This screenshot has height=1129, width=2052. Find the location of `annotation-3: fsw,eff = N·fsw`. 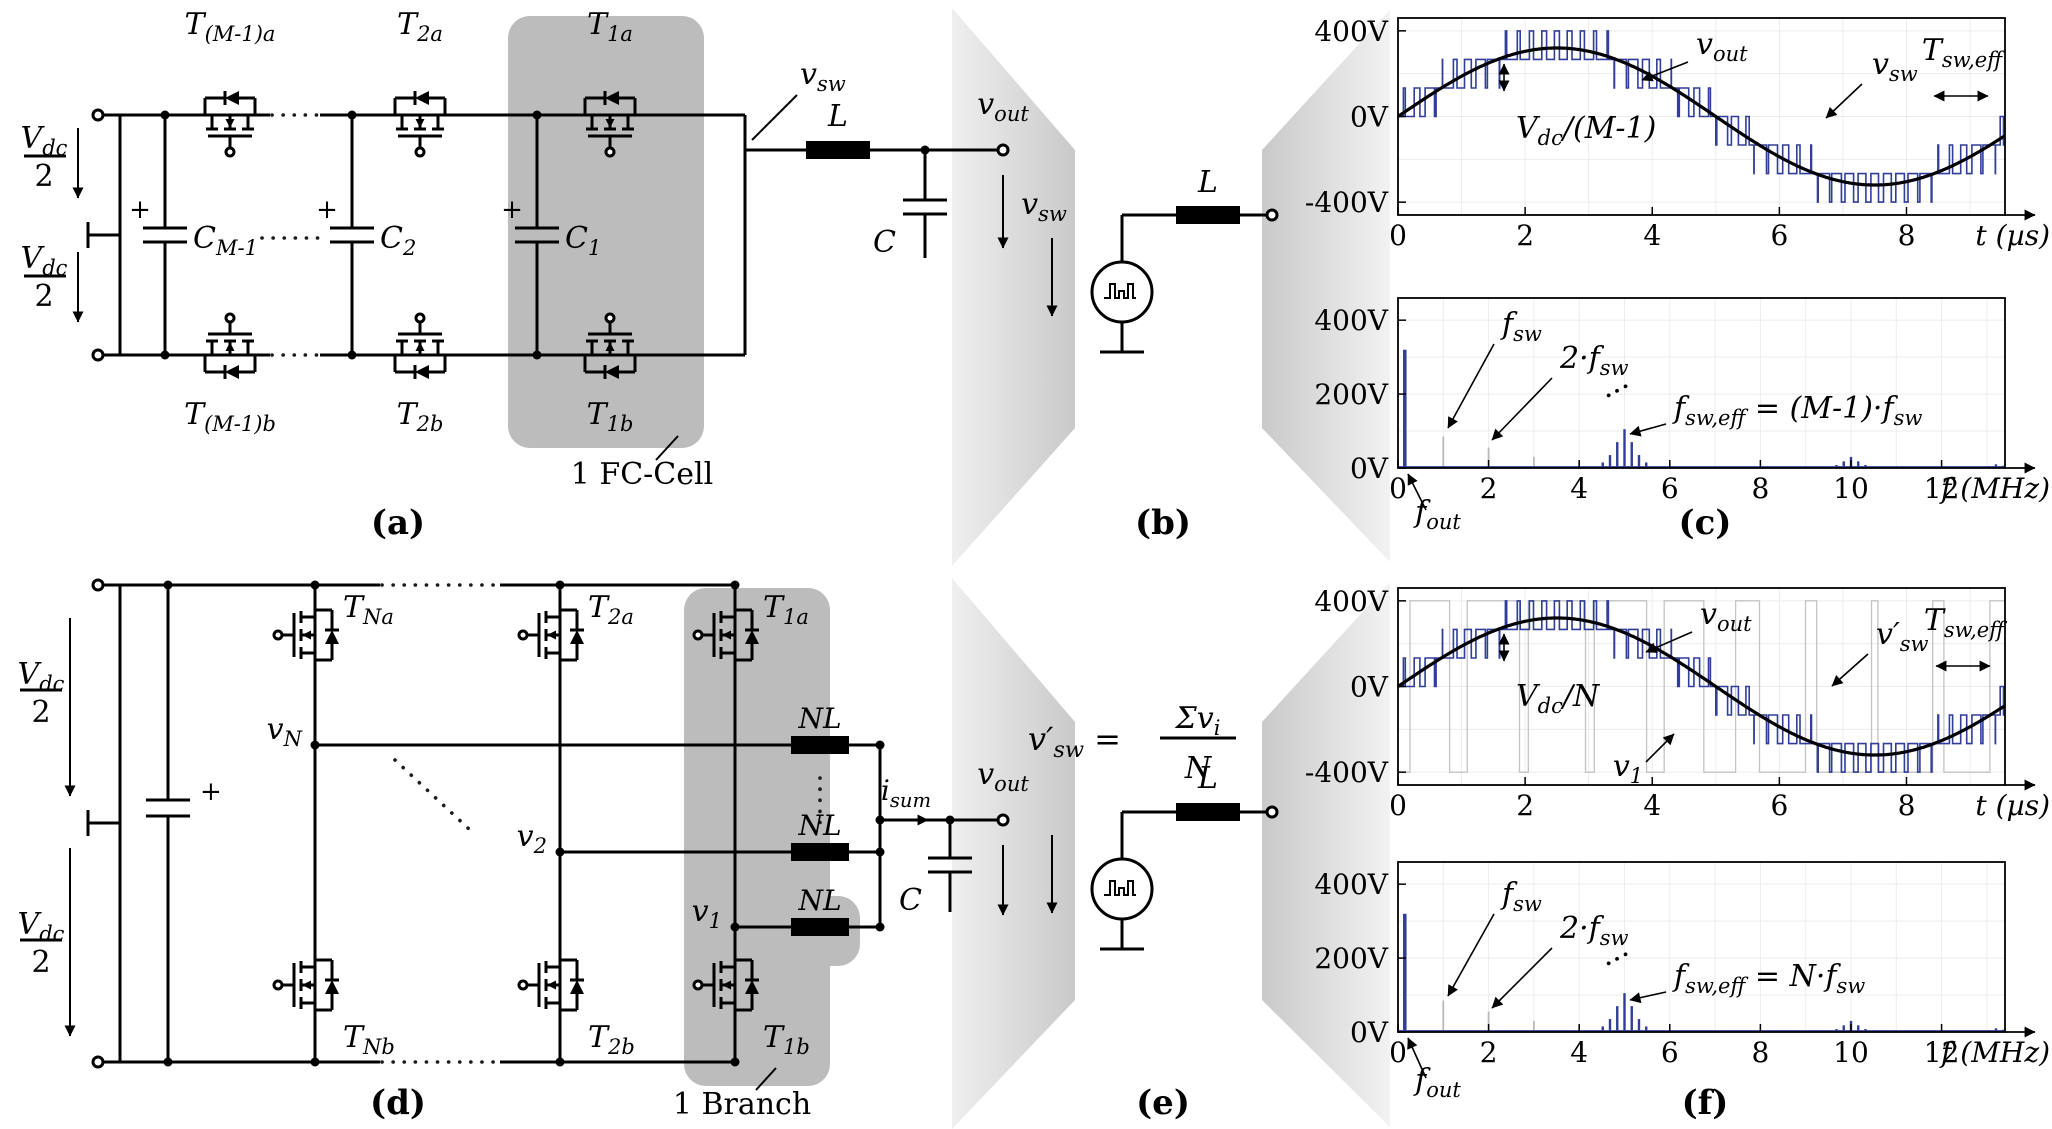

annotation-3: fsw,eff = N·fsw is located at coordinates (1768, 978).